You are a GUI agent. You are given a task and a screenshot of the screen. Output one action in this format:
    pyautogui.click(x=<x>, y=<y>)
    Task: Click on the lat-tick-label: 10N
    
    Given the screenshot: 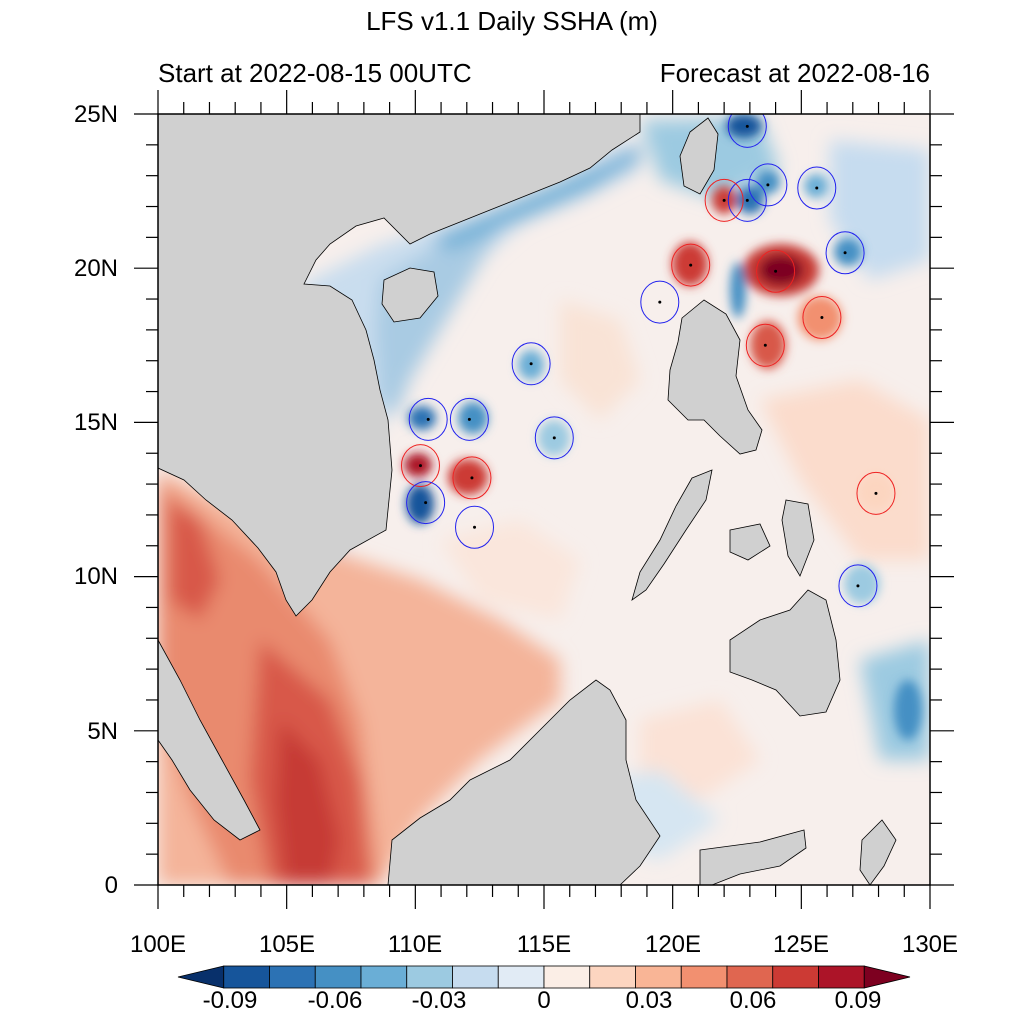 What is the action you would take?
    pyautogui.click(x=96, y=576)
    